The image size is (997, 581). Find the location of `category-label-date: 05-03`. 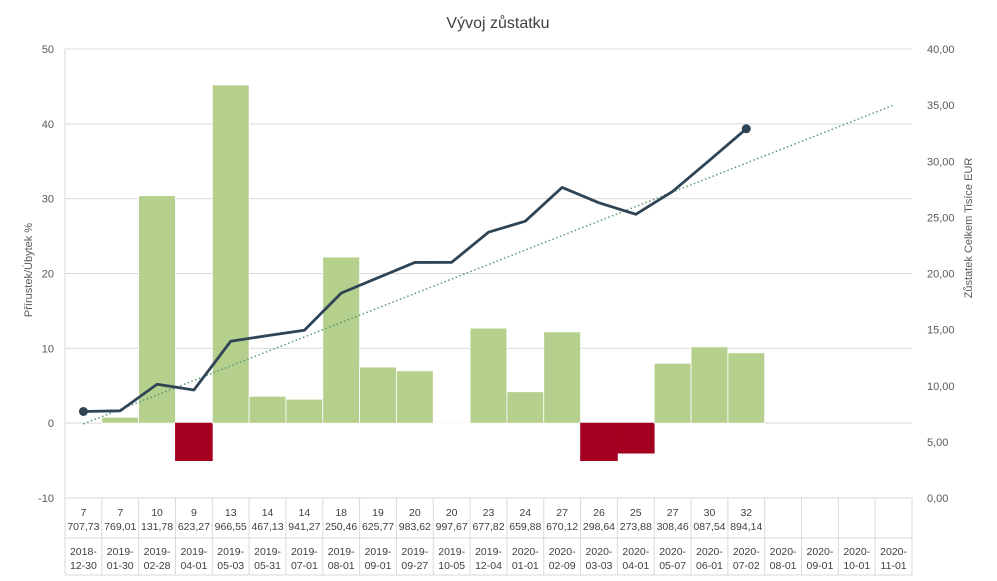

category-label-date: 05-03 is located at coordinates (230, 566).